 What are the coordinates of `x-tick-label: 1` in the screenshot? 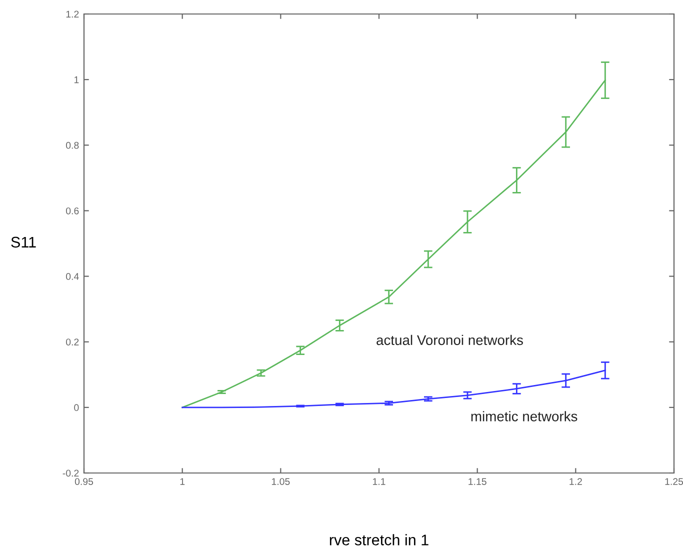 It's located at (182, 481).